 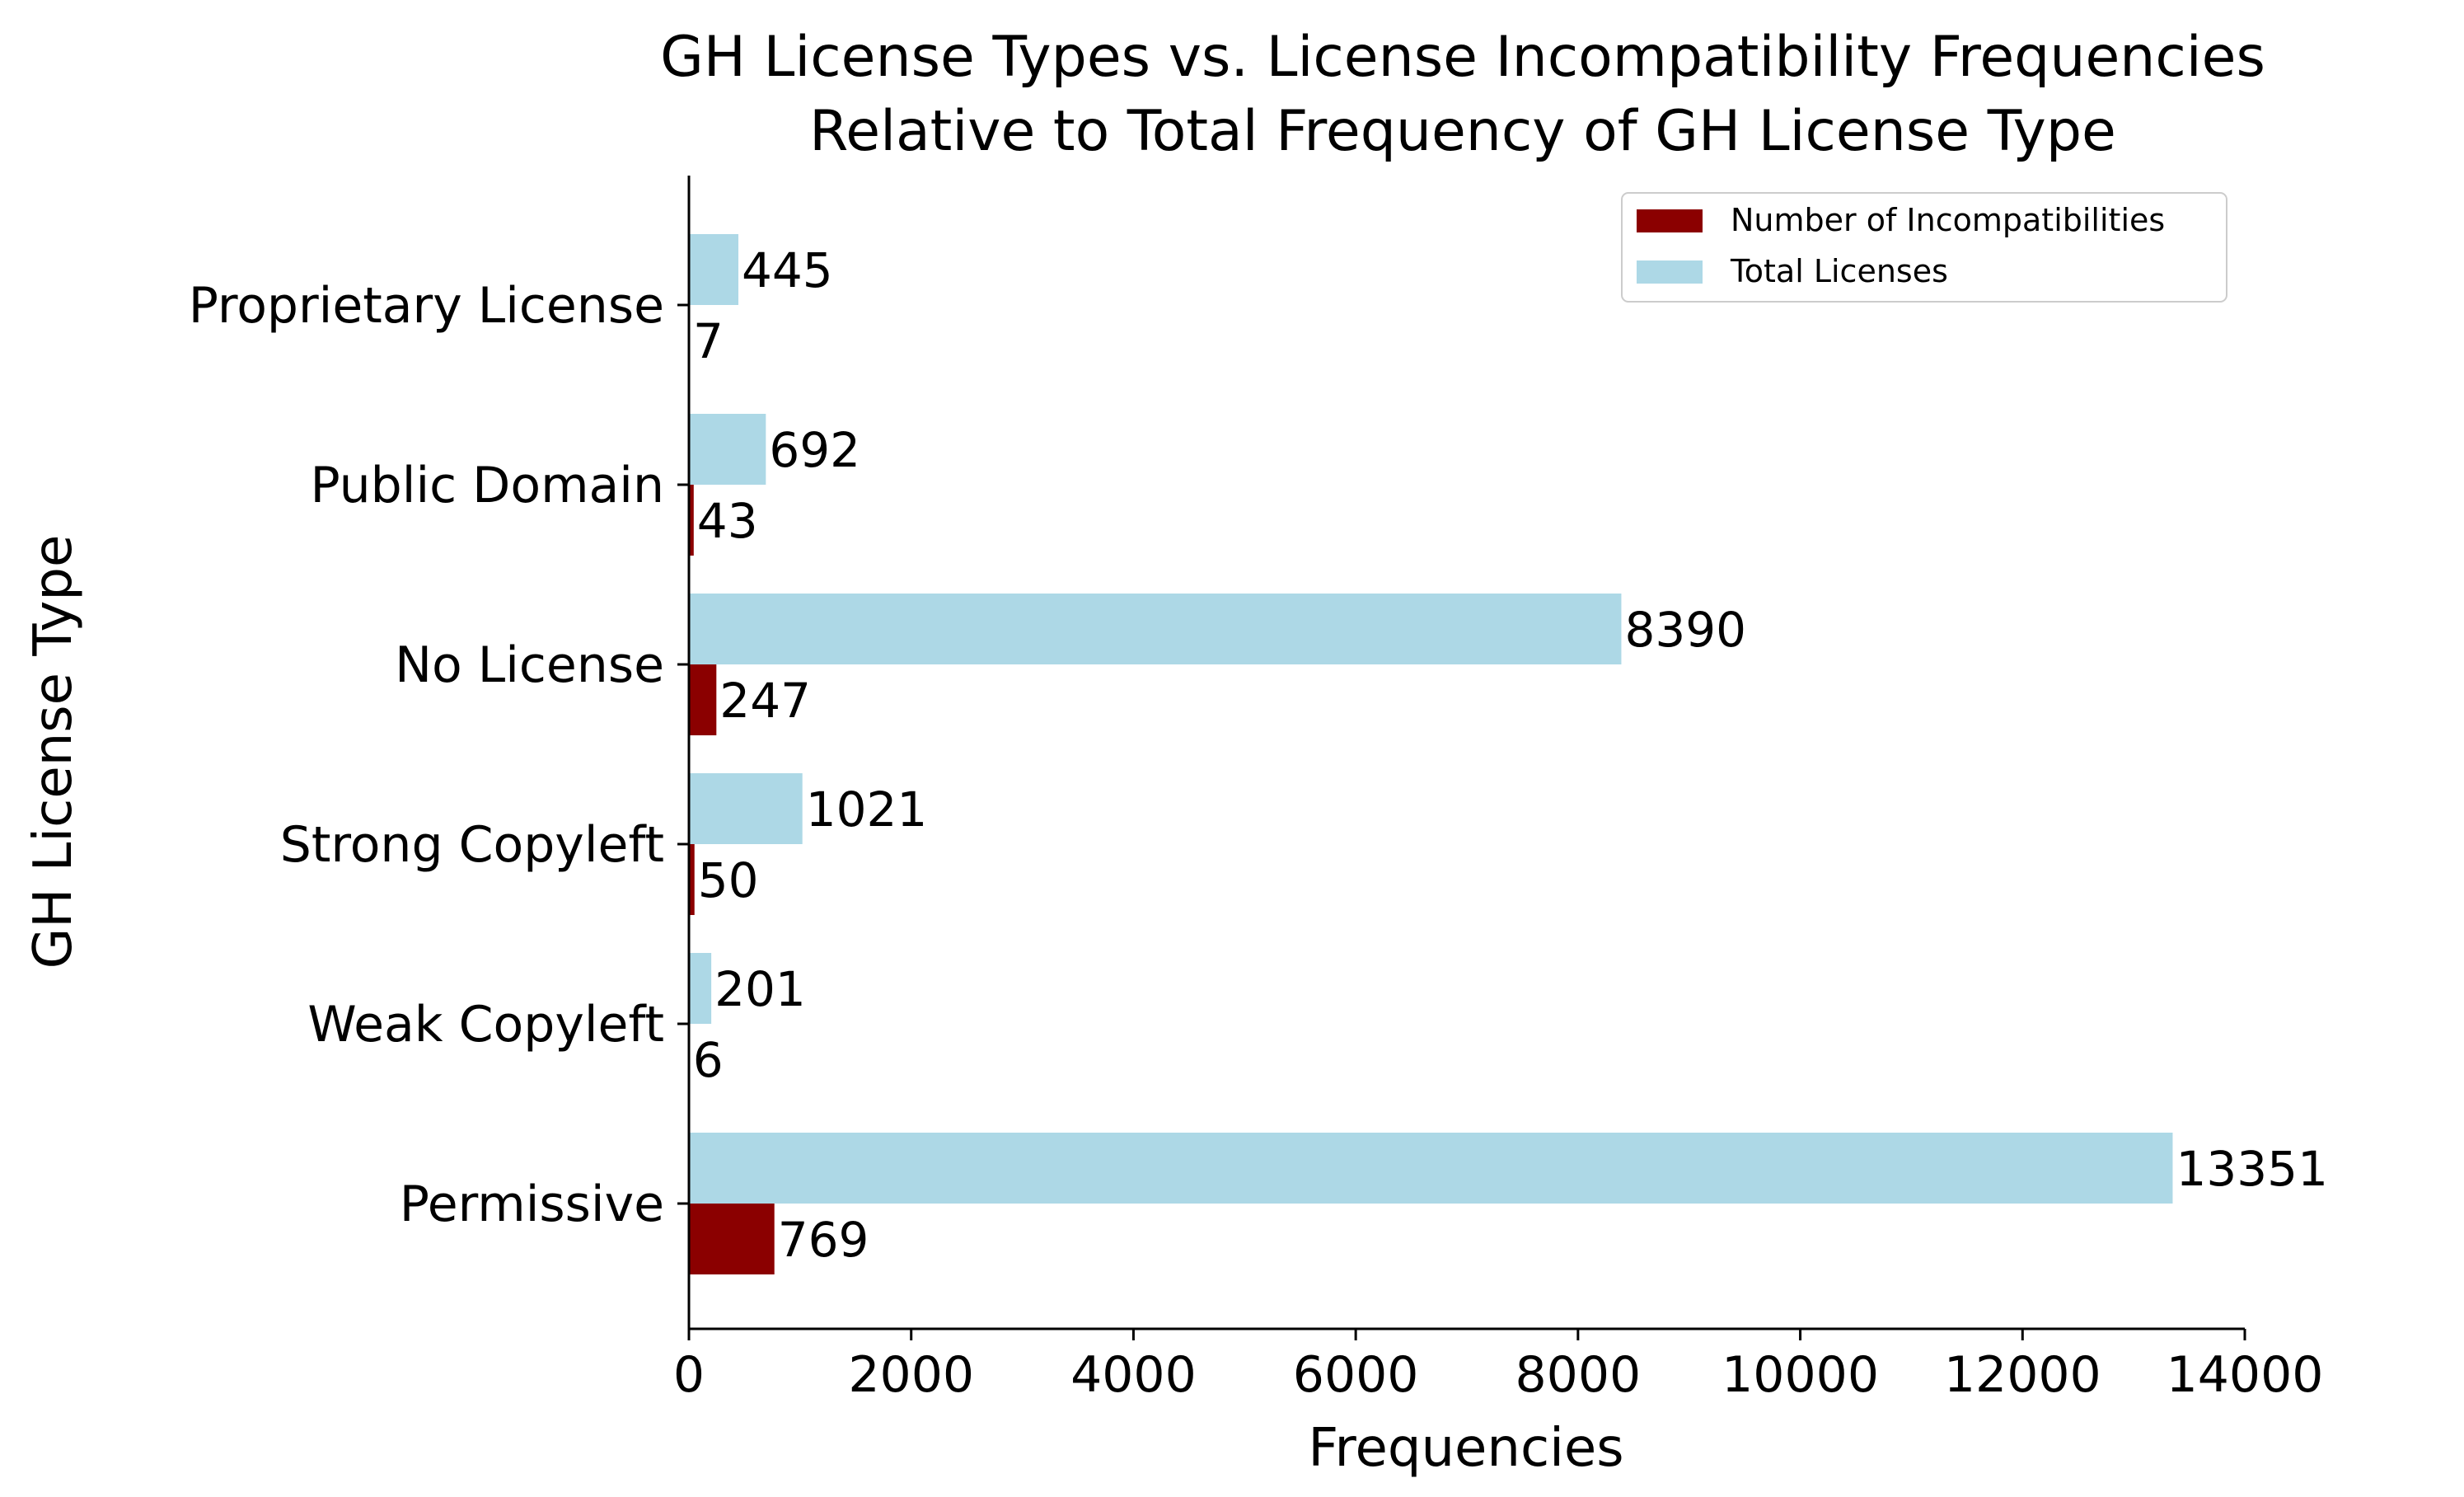 What do you see at coordinates (824, 1240) in the screenshot?
I see `label-incompat-permissive: 769` at bounding box center [824, 1240].